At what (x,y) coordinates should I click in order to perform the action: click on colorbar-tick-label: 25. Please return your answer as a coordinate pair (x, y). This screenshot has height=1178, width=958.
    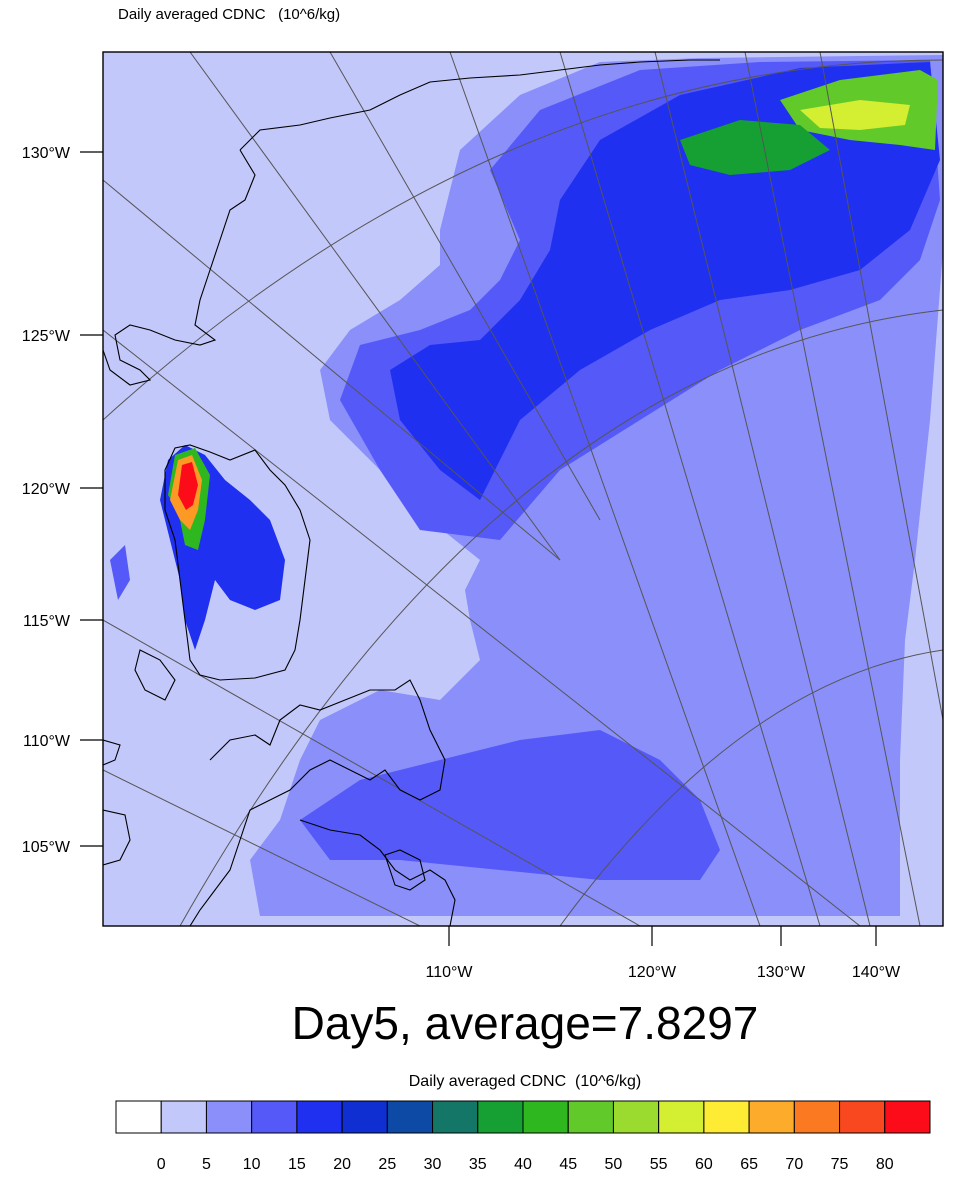
    Looking at the image, I should click on (387, 1164).